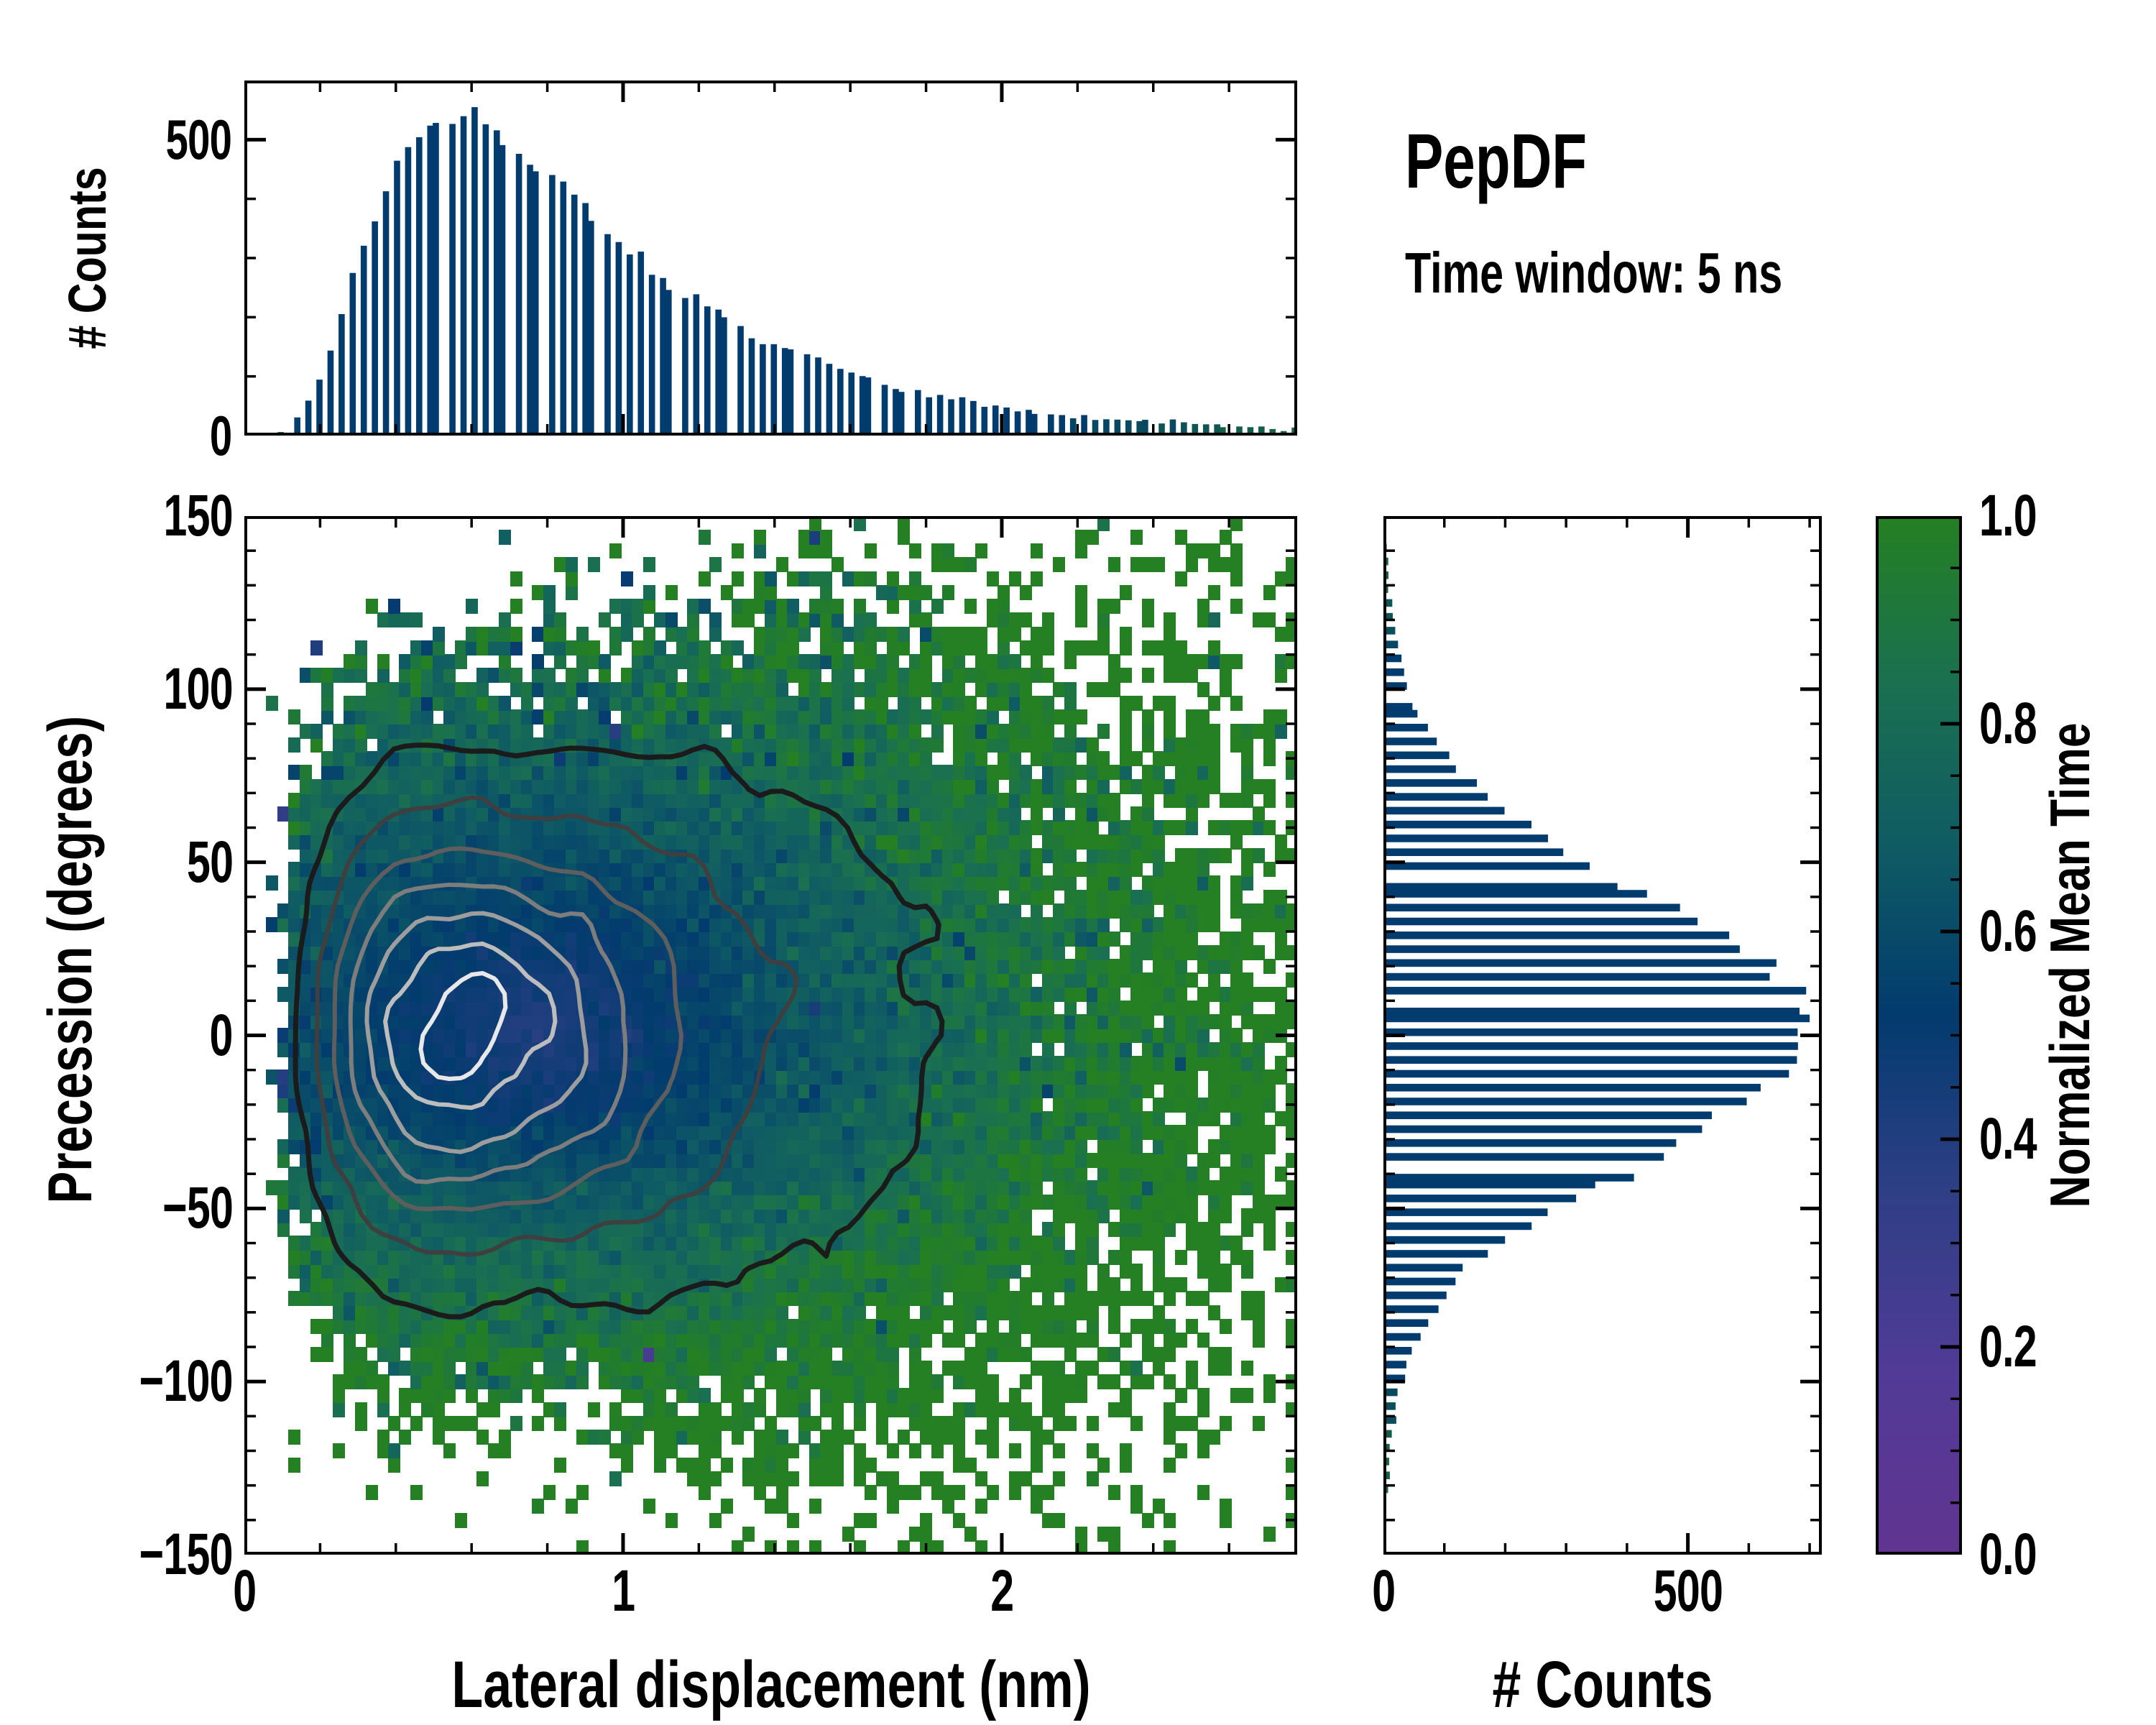 The image size is (2156, 1725). What do you see at coordinates (1603, 1684) in the screenshot?
I see `right-histogram-xlabel: # Counts` at bounding box center [1603, 1684].